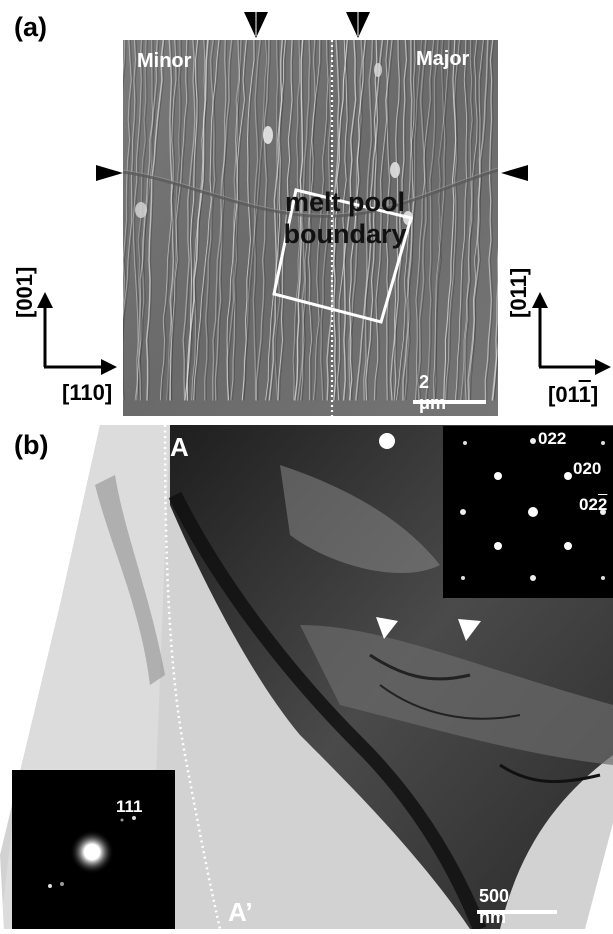 The image size is (613, 934). I want to click on panel-a-label: (a), so click(30, 27).